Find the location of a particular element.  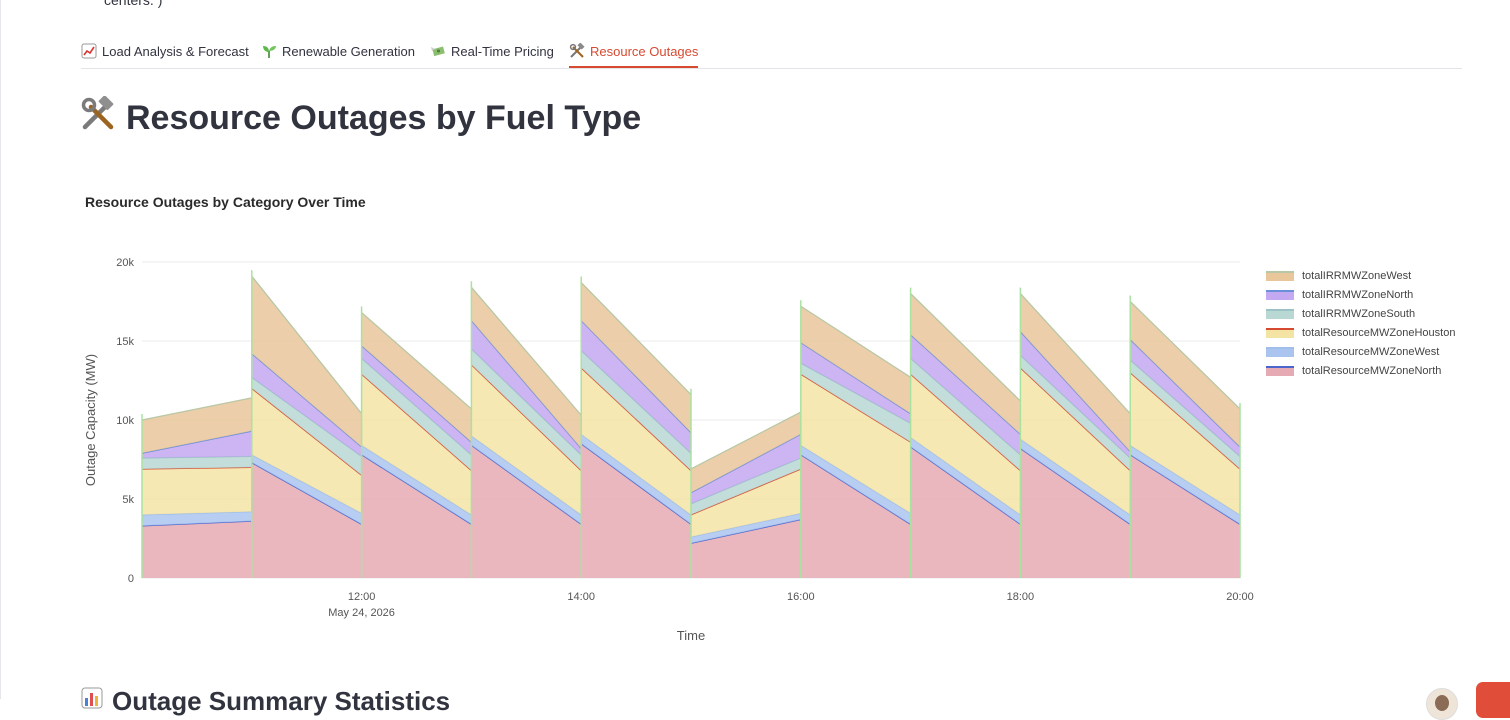

tab-label: Resource Outages is located at coordinates (644, 51).